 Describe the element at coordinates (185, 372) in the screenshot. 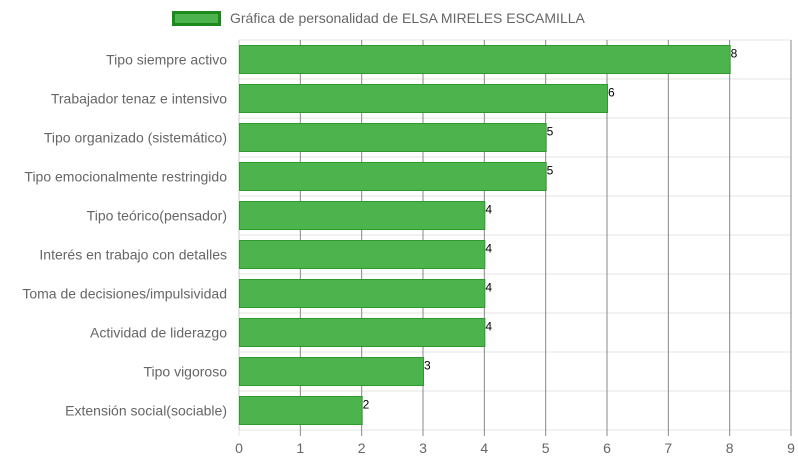

I see `category-label: Tipo vigoroso` at that location.